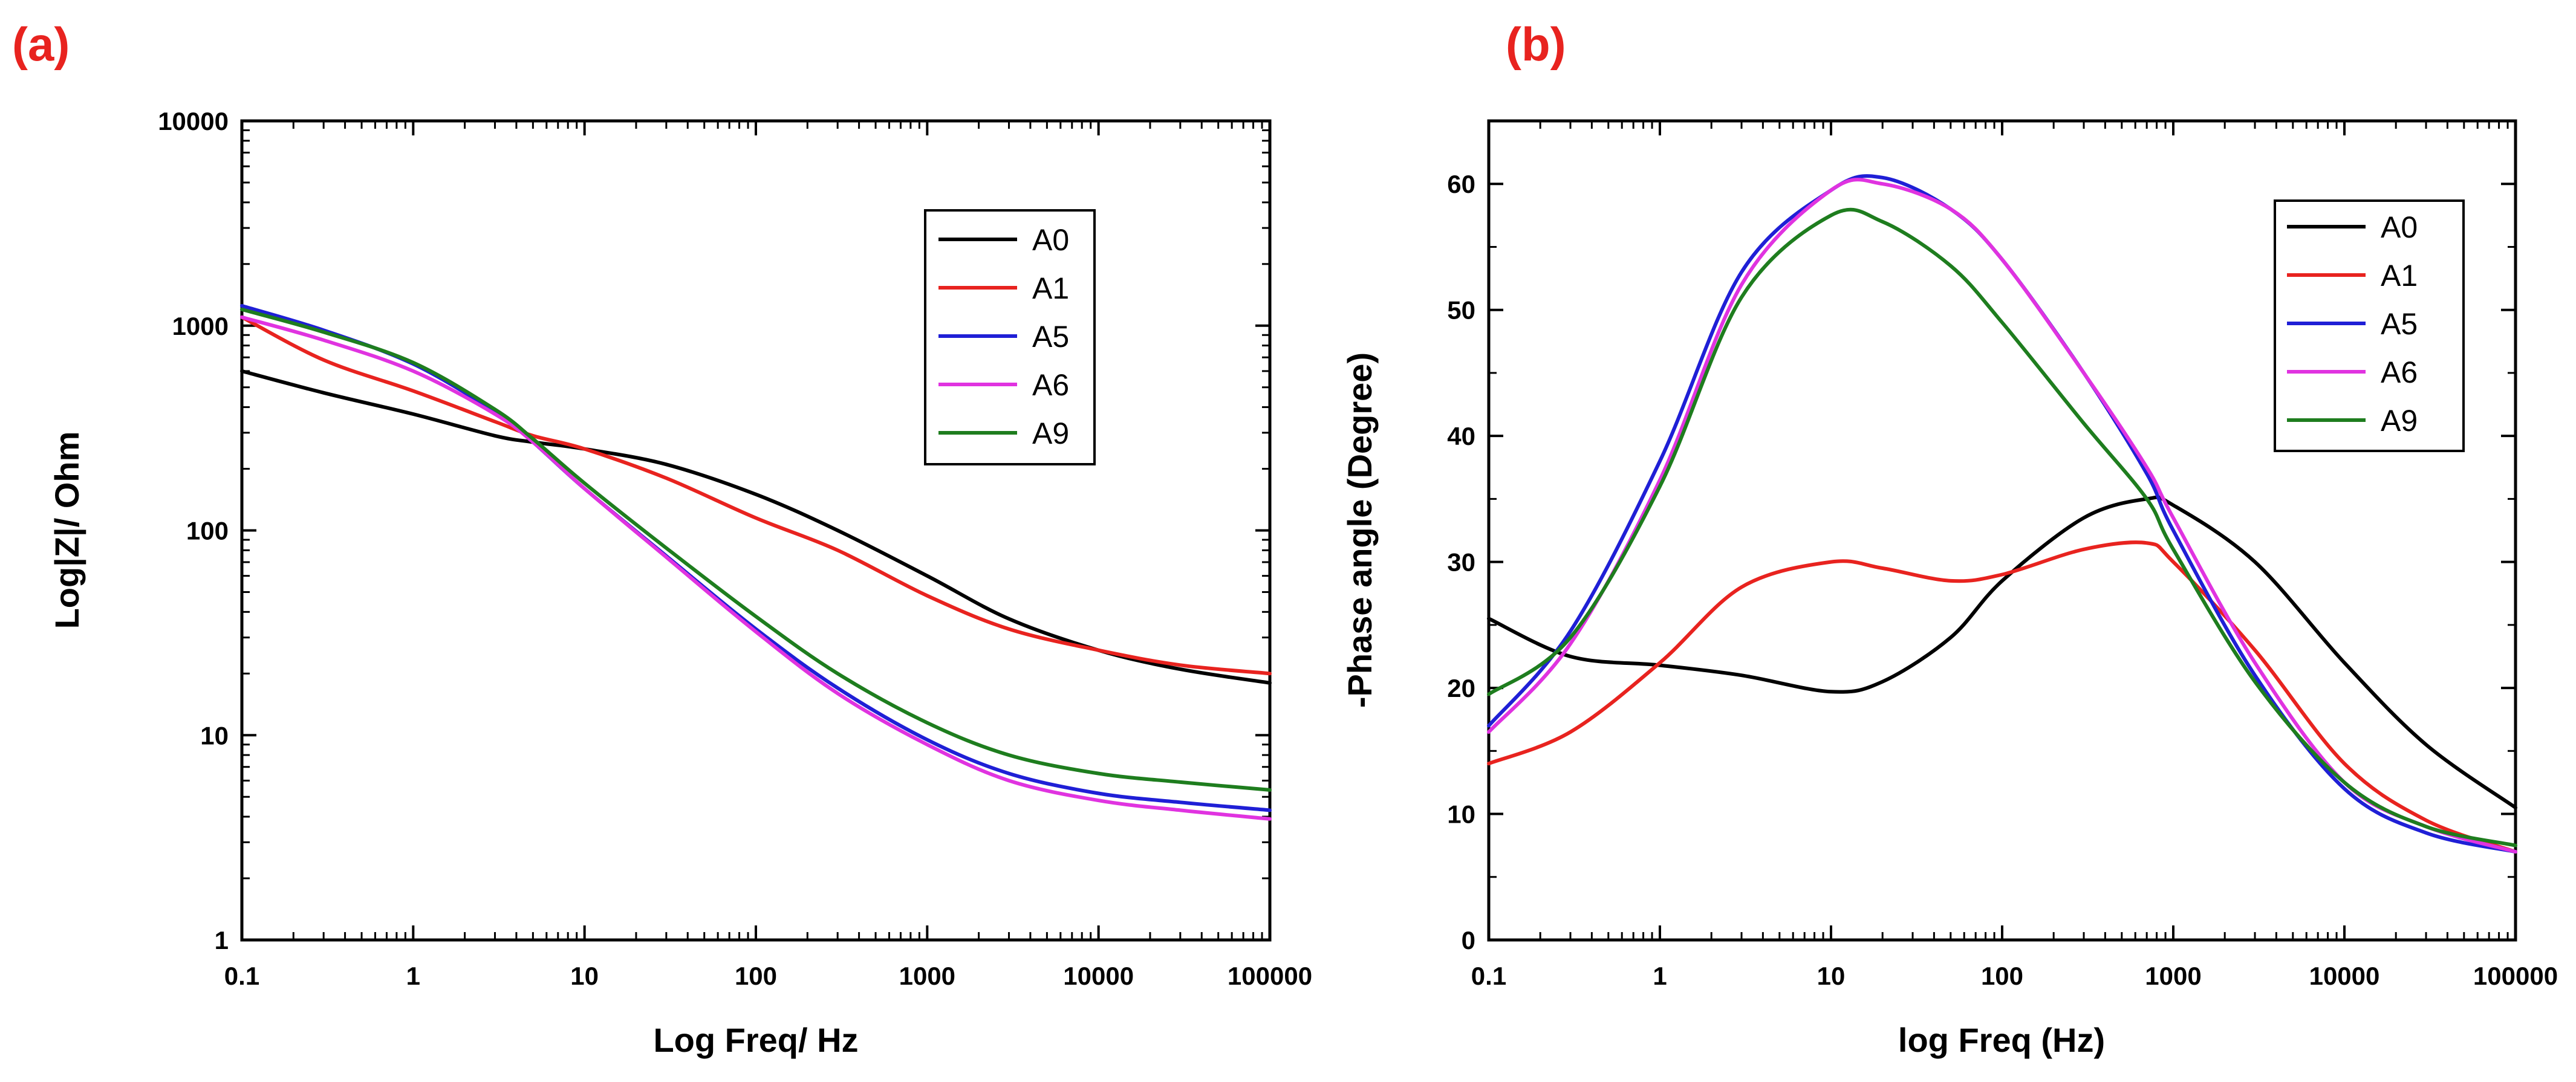 The height and width of the screenshot is (1082, 2576). I want to click on x-axis-title: Log Freq/ Hz, so click(756, 1040).